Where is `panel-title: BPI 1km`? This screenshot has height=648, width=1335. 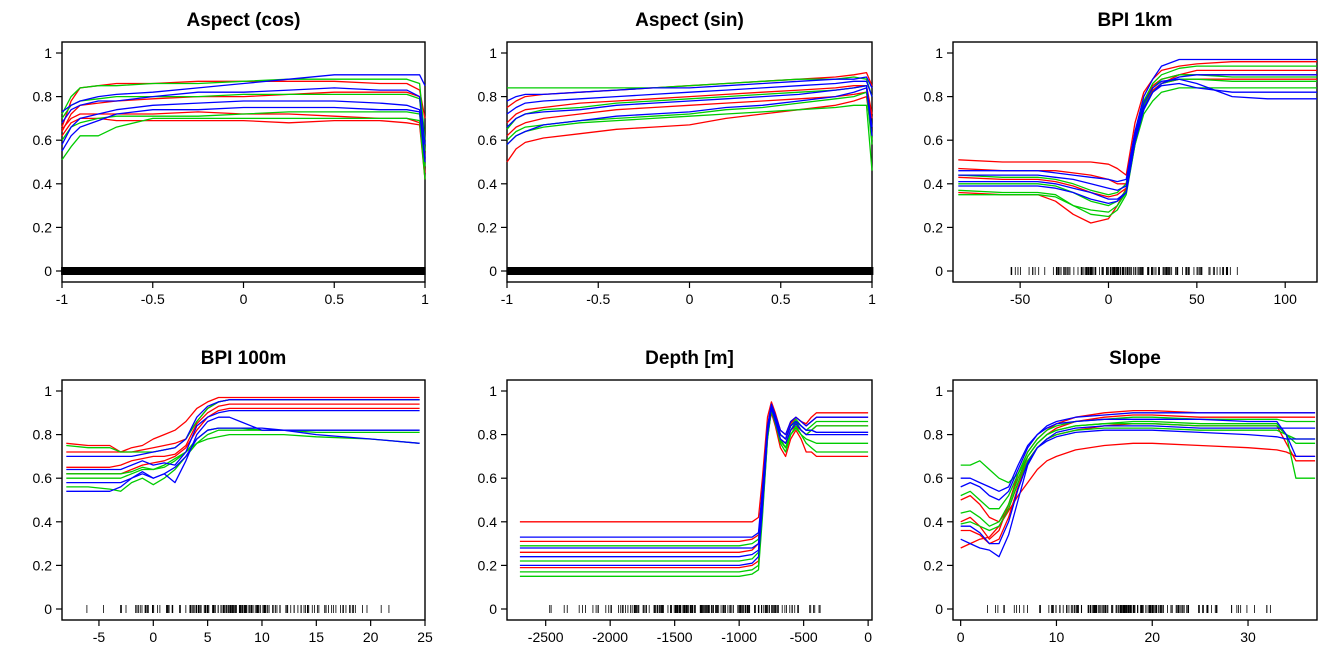 panel-title: BPI 1km is located at coordinates (1135, 20).